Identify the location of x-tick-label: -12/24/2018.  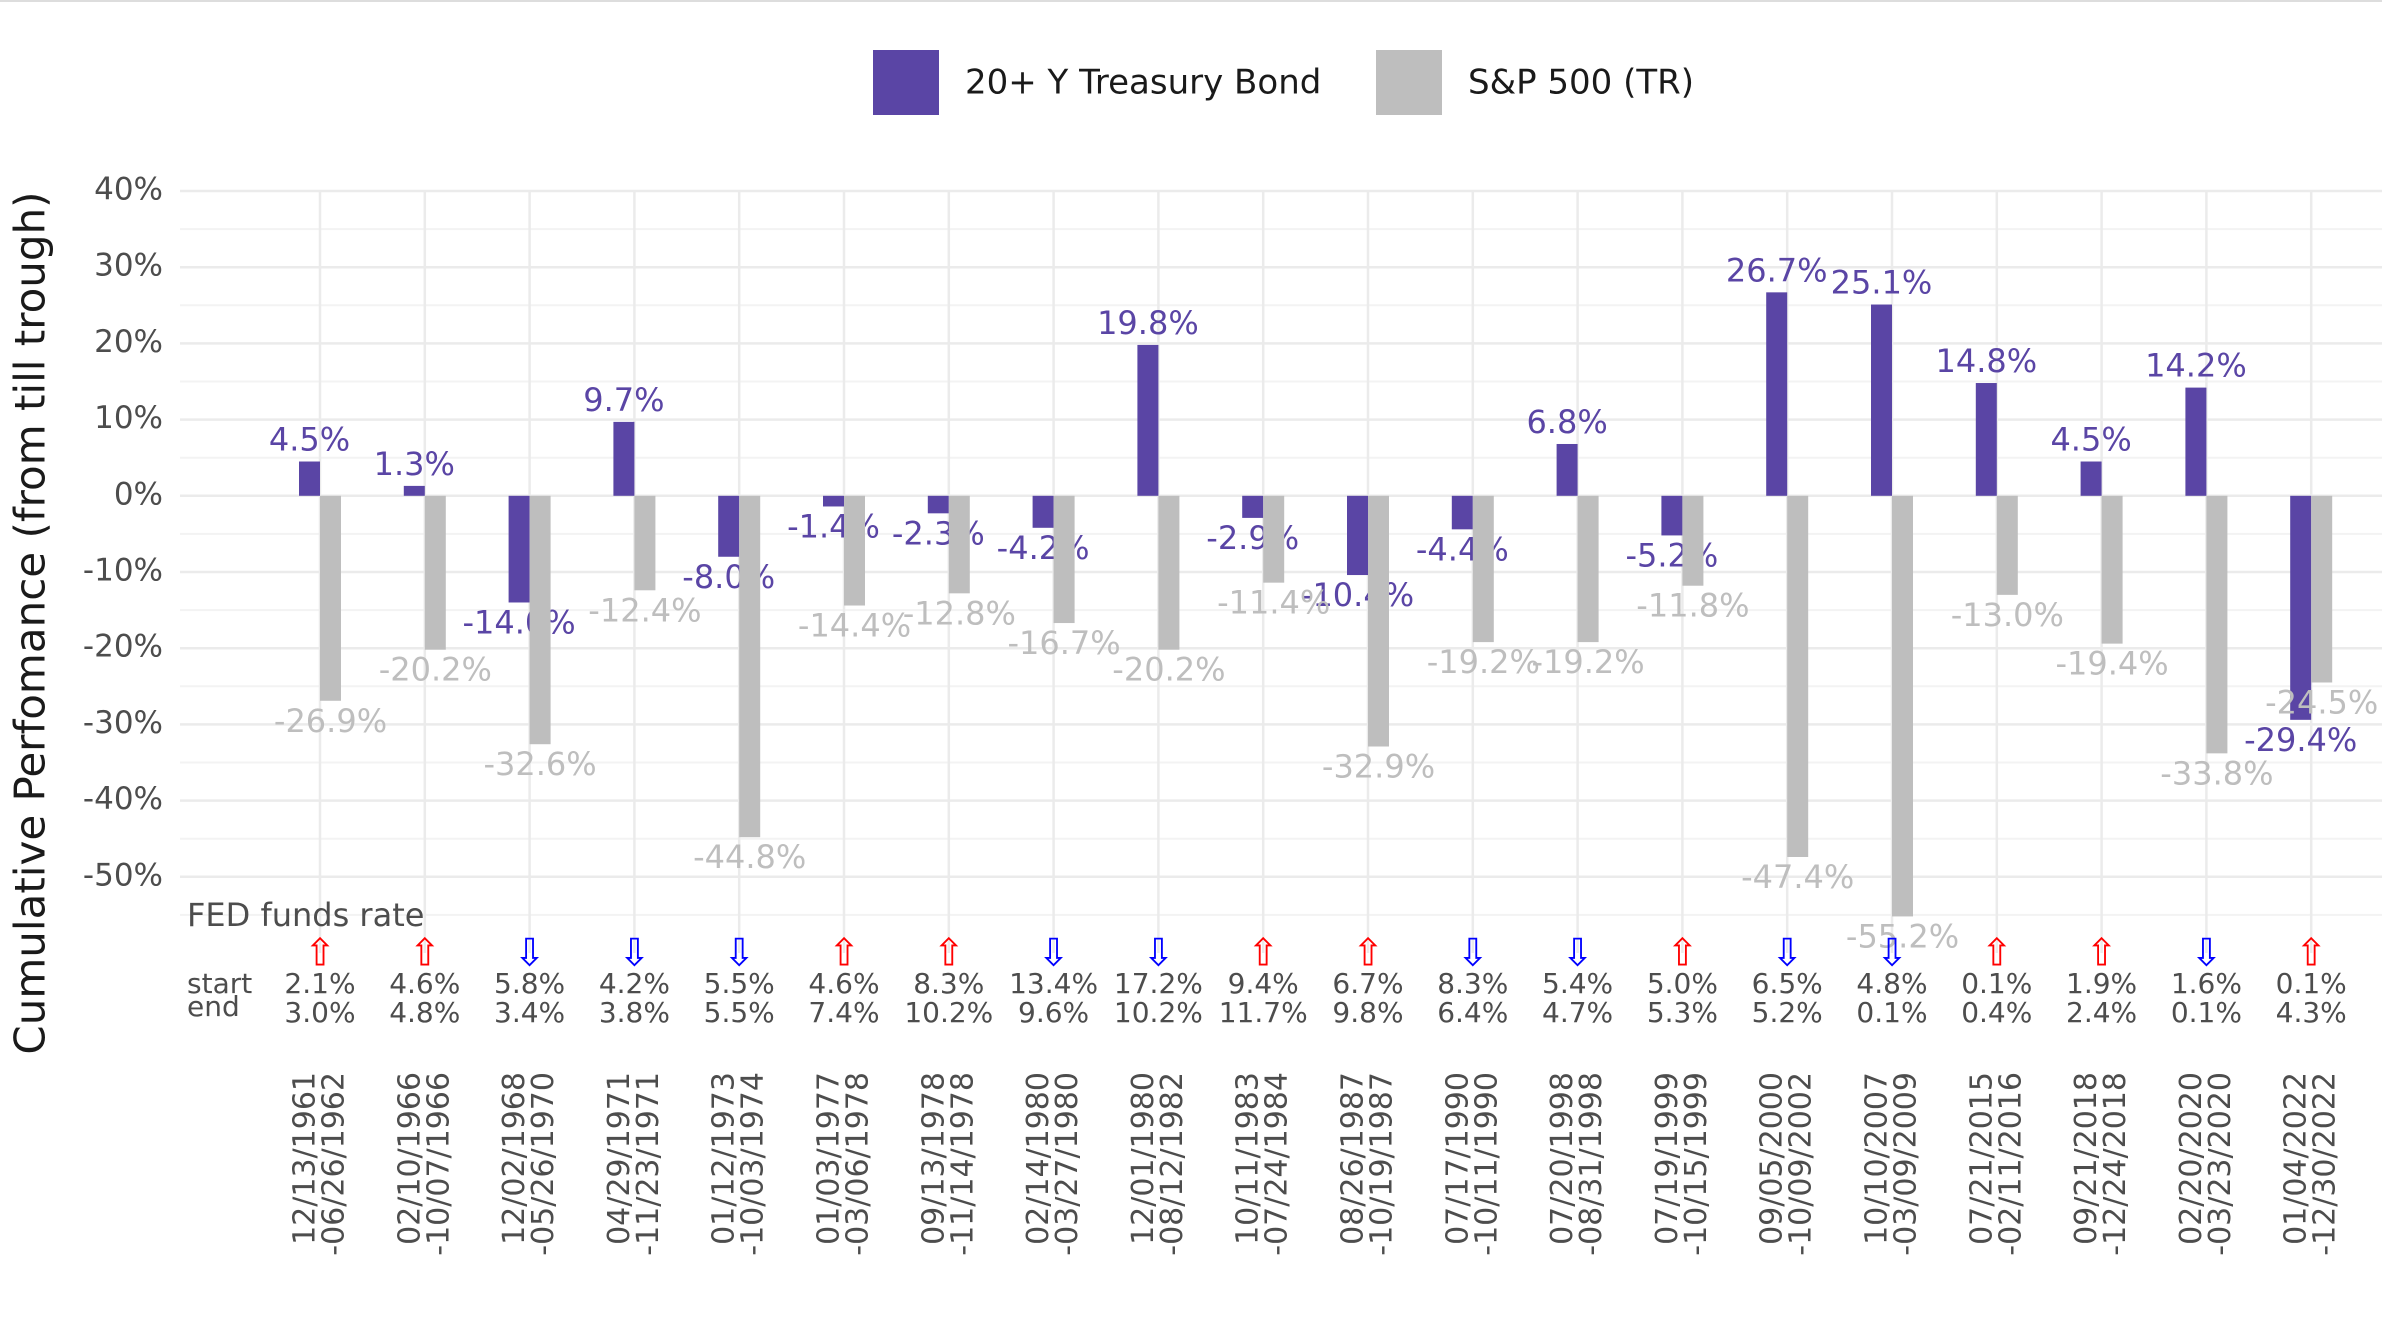
(2115, 1164).